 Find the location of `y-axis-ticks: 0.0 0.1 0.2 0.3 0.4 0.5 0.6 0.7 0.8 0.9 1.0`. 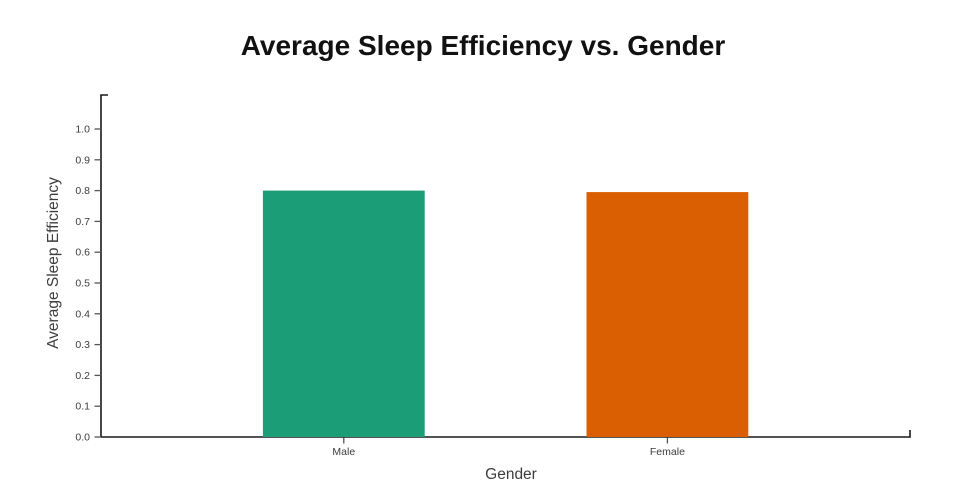

y-axis-ticks: 0.0 0.1 0.2 0.3 0.4 0.5 0.6 0.7 0.8 0.9 1.0 is located at coordinates (88, 284).